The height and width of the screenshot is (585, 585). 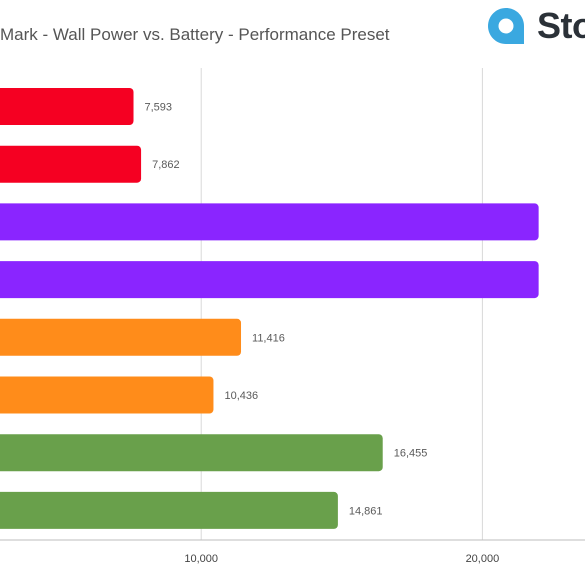 I want to click on bar-value-label: 11,416, so click(x=268, y=338).